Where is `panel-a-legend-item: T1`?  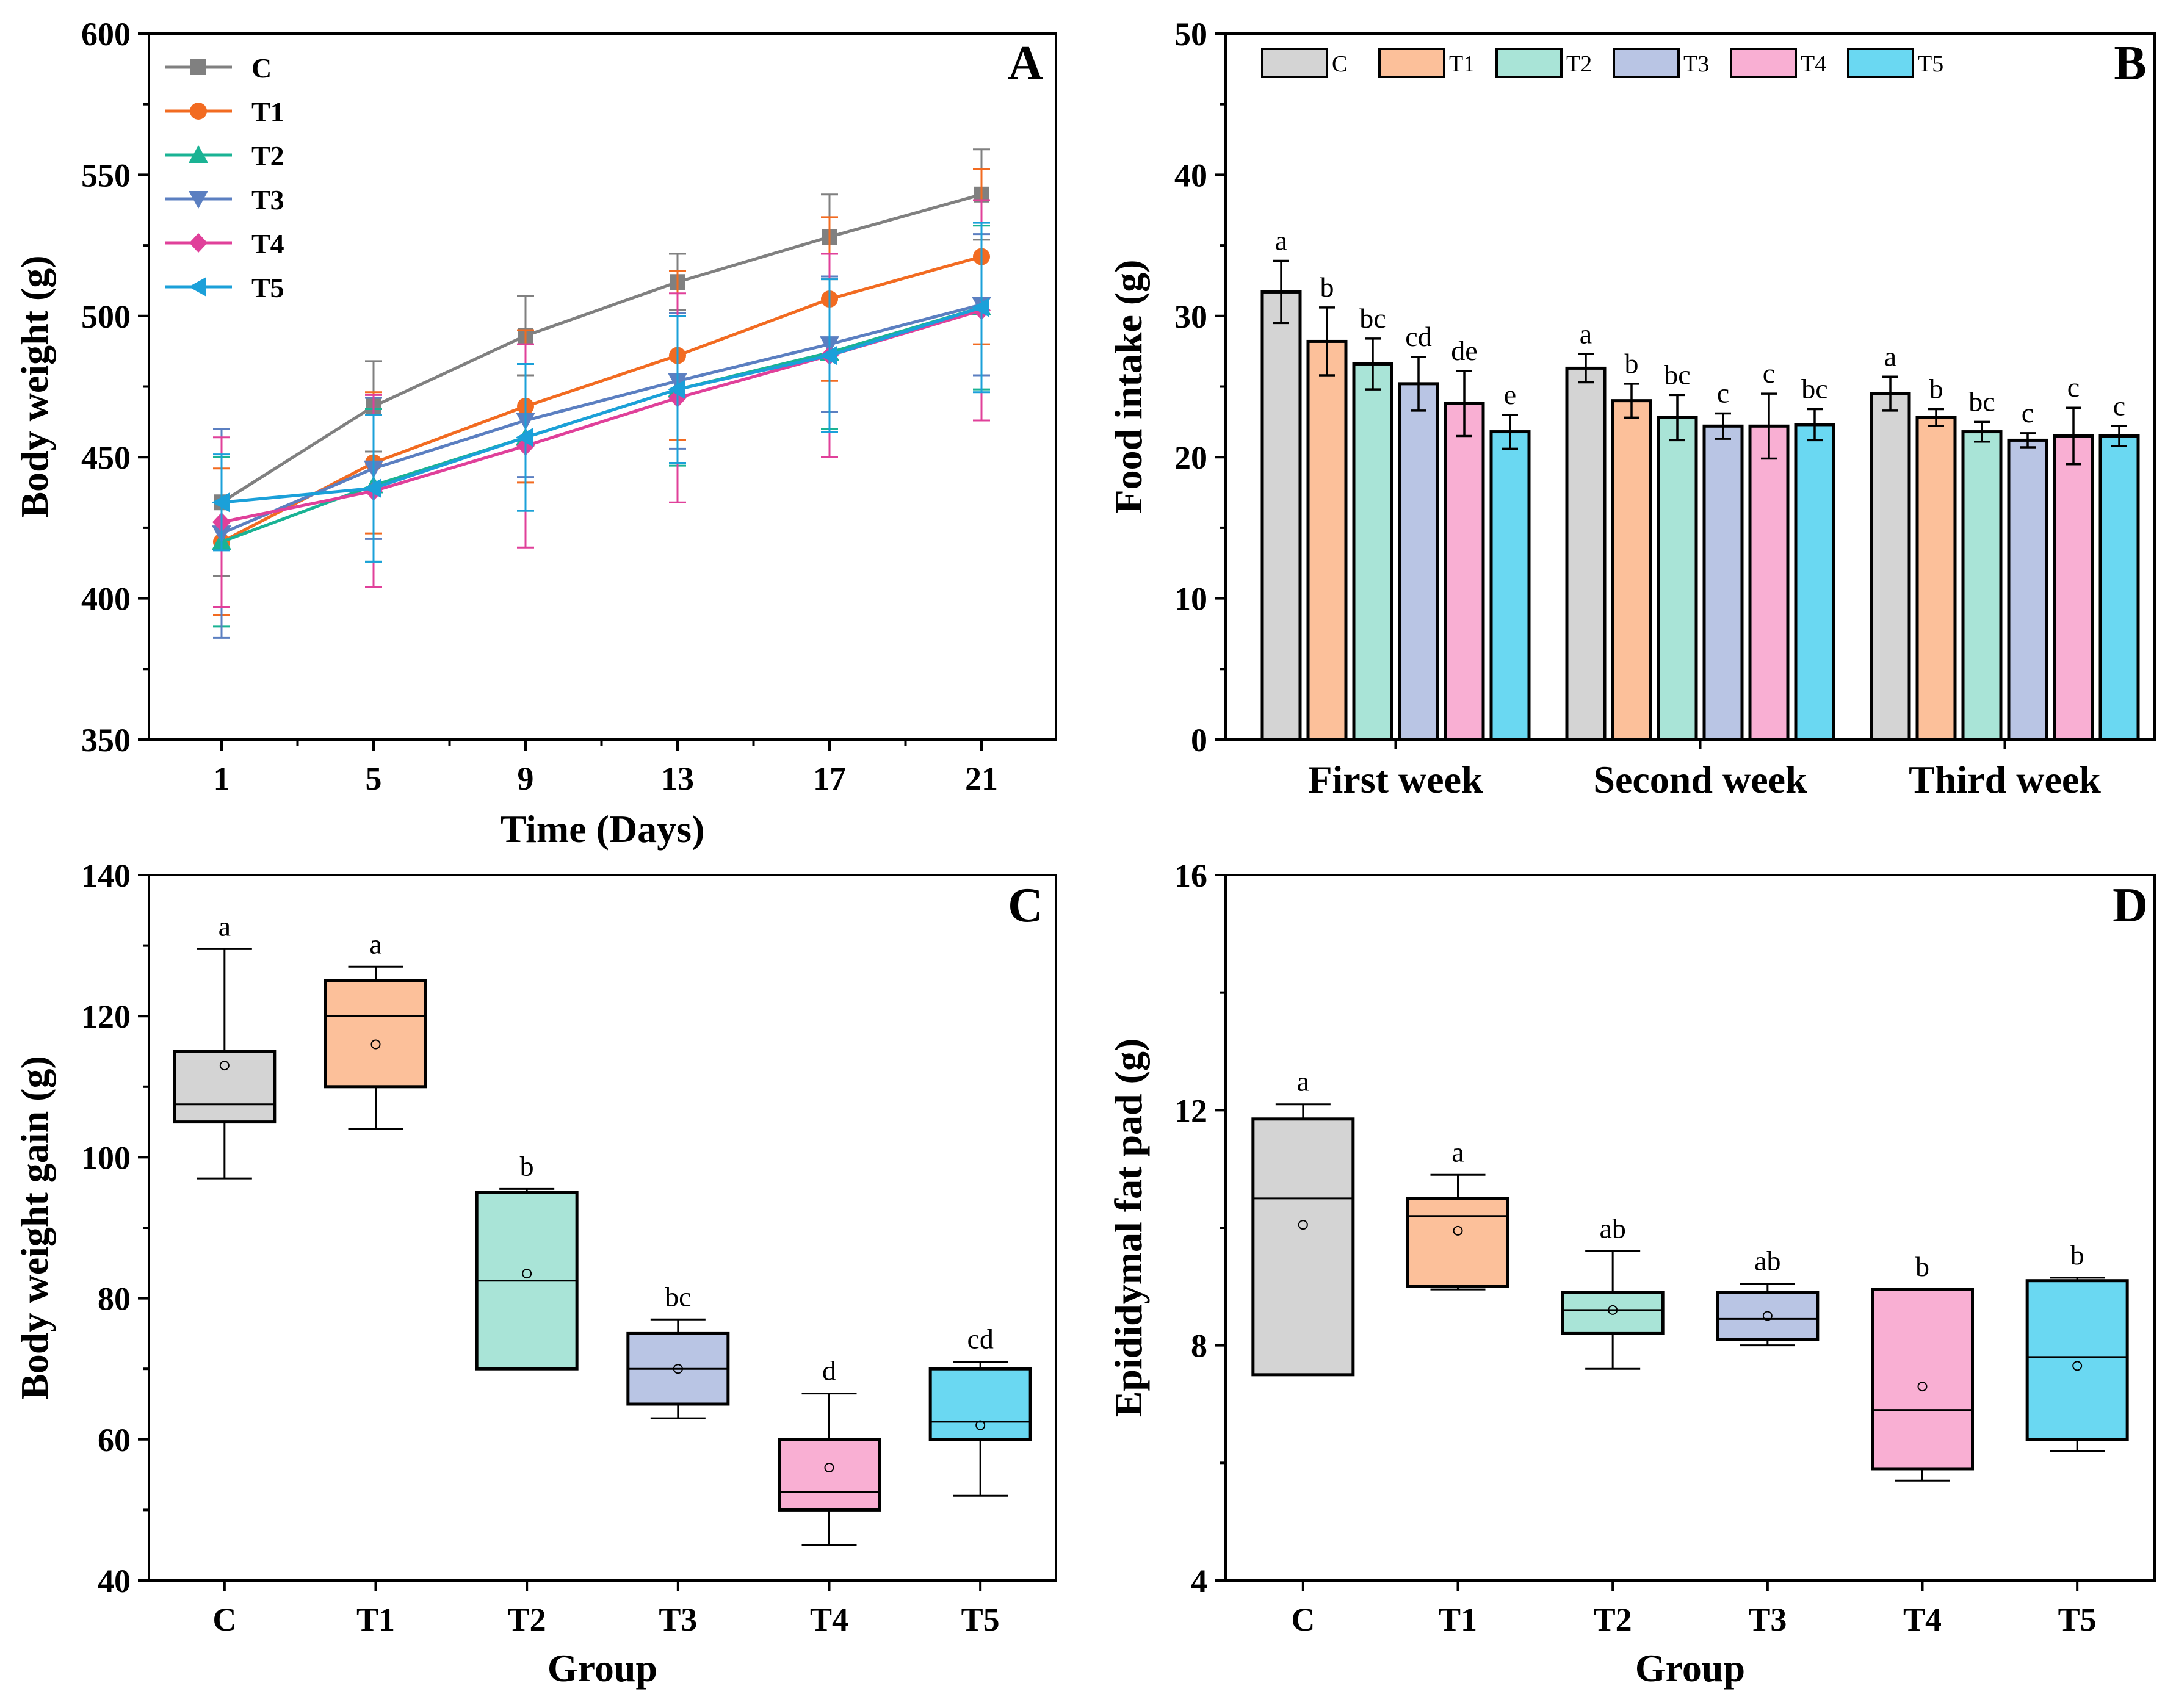
panel-a-legend-item: T1 is located at coordinates (224, 112).